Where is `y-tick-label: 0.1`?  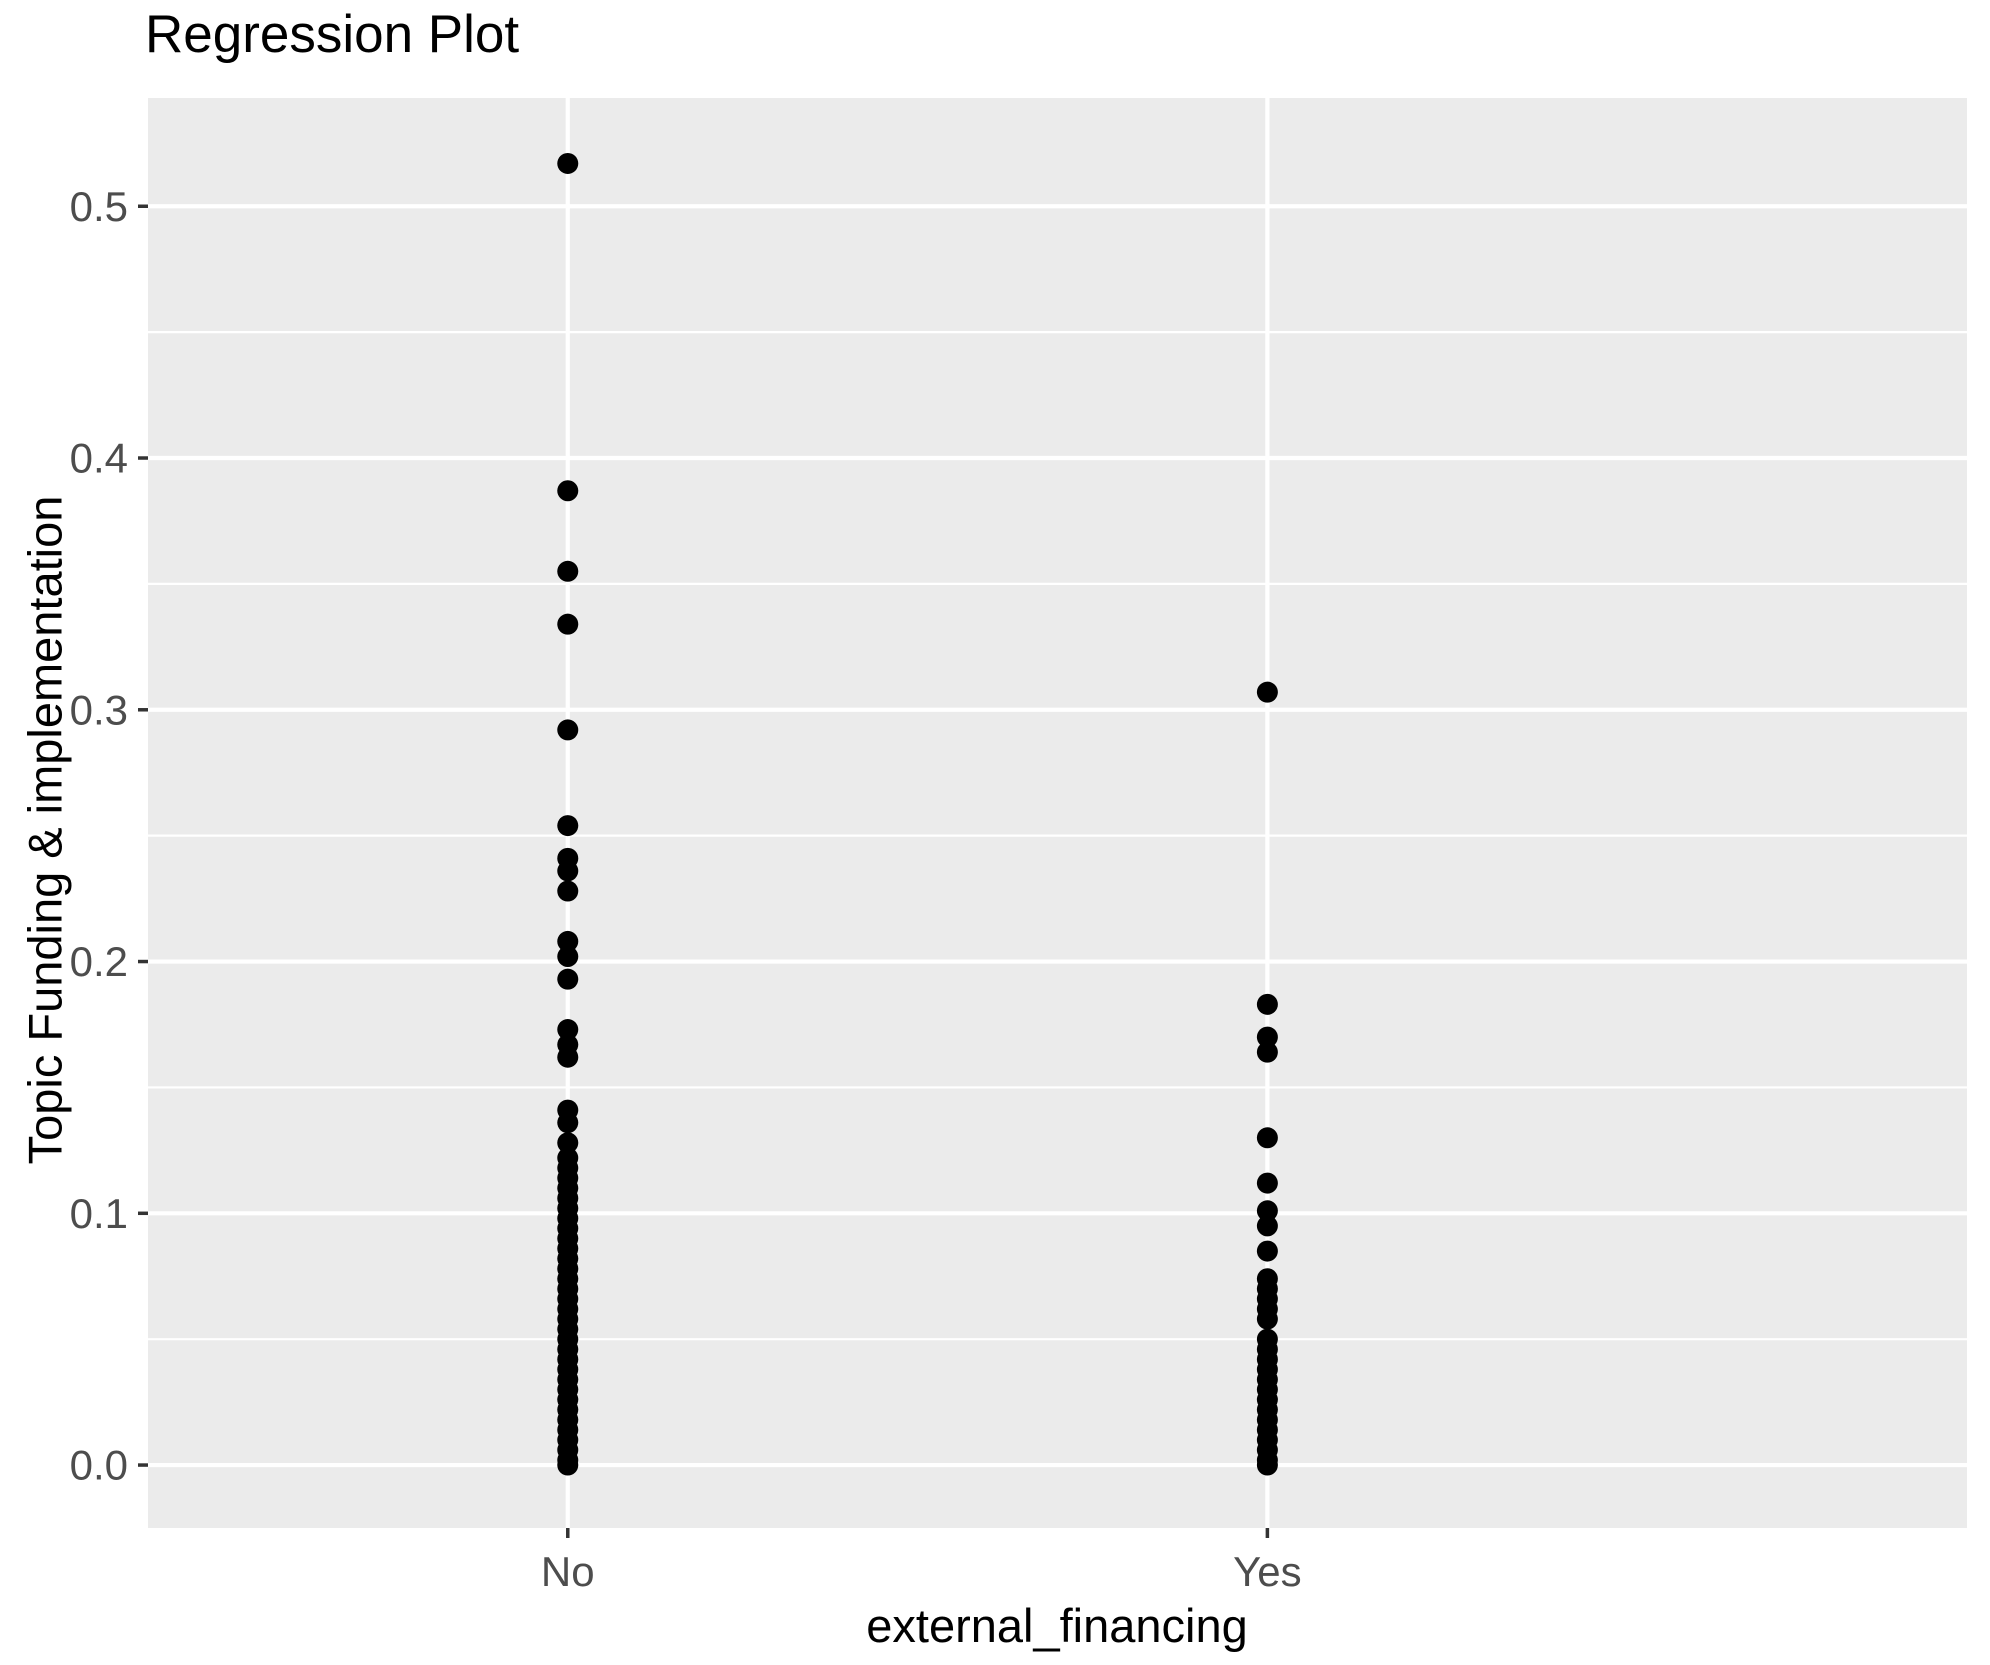 y-tick-label: 0.1 is located at coordinates (99, 1213).